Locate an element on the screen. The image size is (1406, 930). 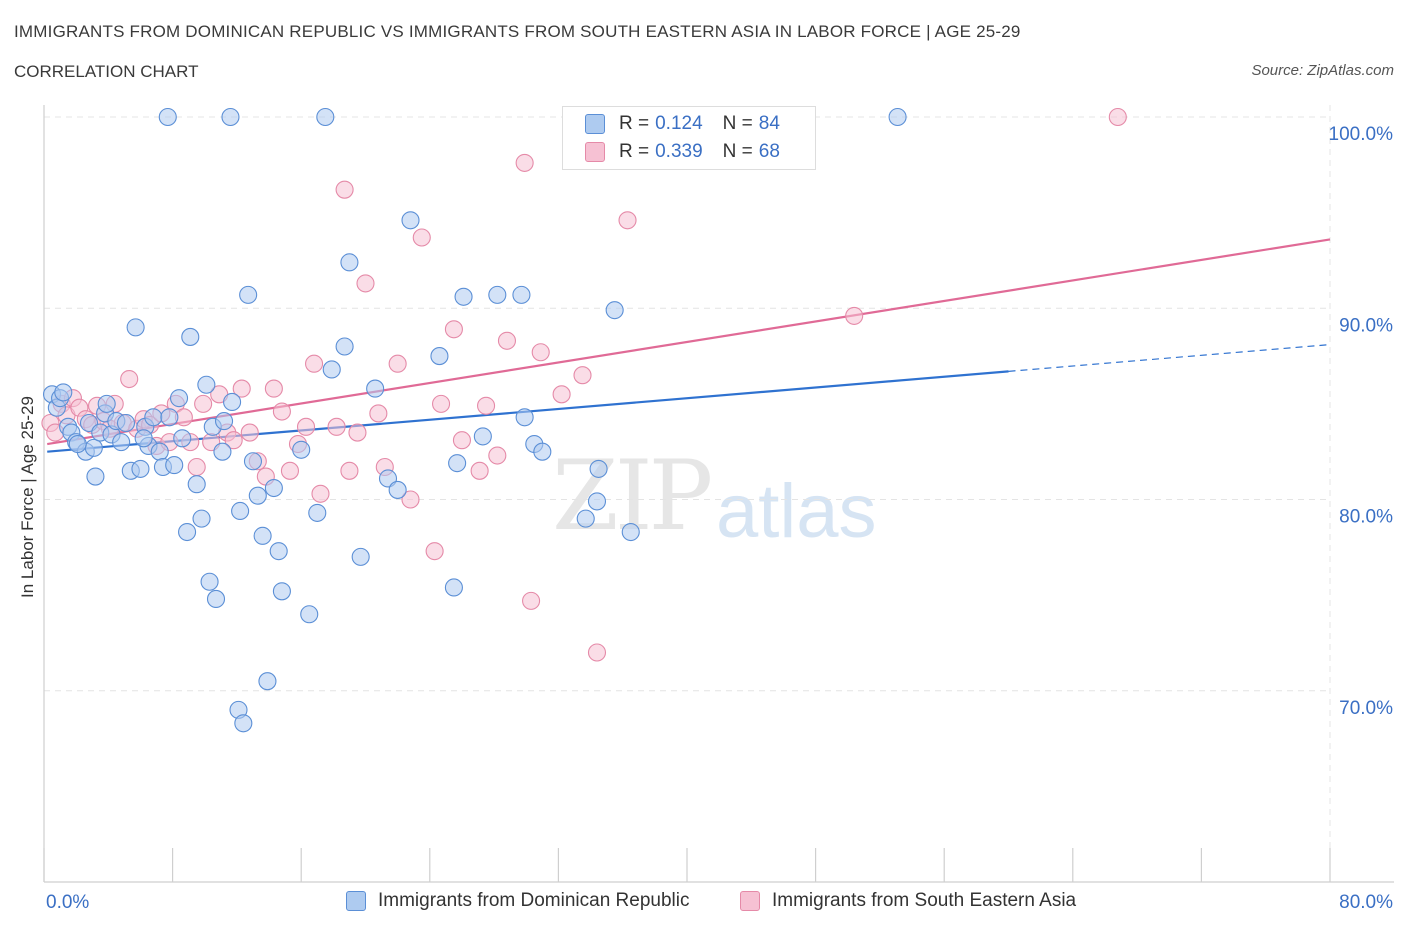
source-note: Source: ZipAtlas.com is located at coordinates (1322, 70).